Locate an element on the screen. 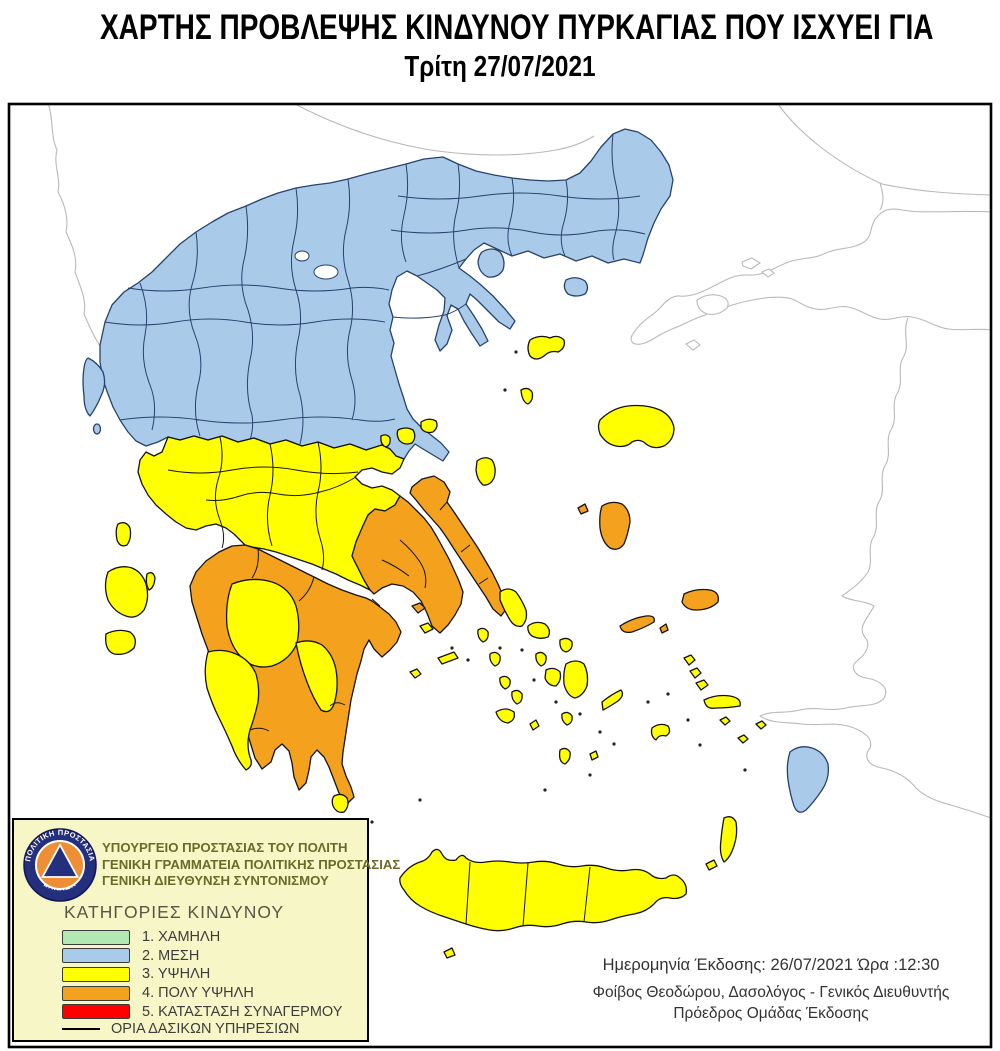 This screenshot has width=1000, height=1051. island-zakynthos is located at coordinates (120, 642).